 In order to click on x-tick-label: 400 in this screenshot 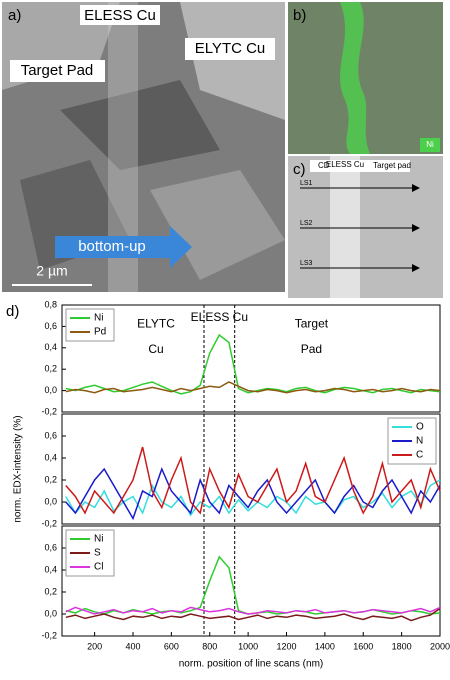, I will do `click(132, 646)`.